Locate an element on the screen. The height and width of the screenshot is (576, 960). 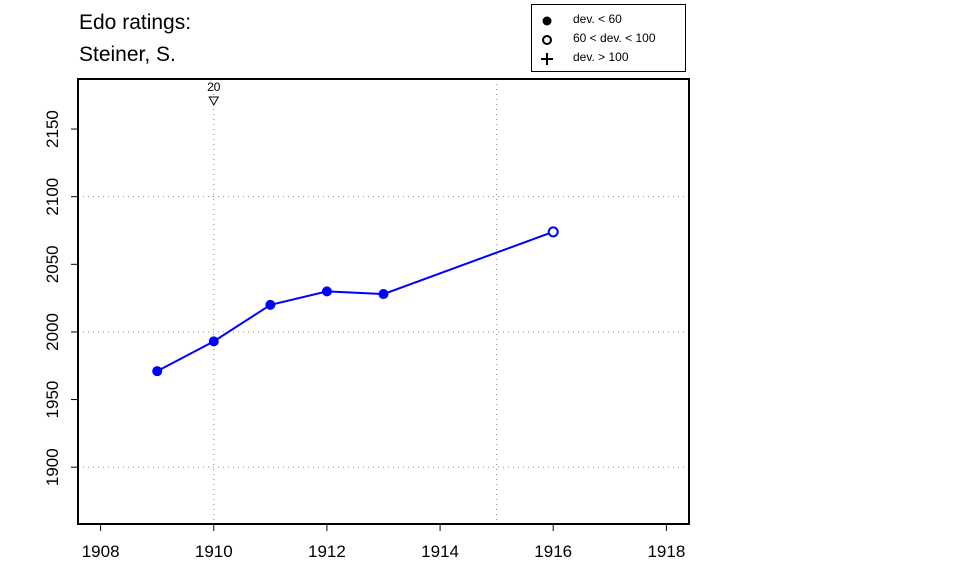
legend-label: 60 < dev. < 100 is located at coordinates (614, 38).